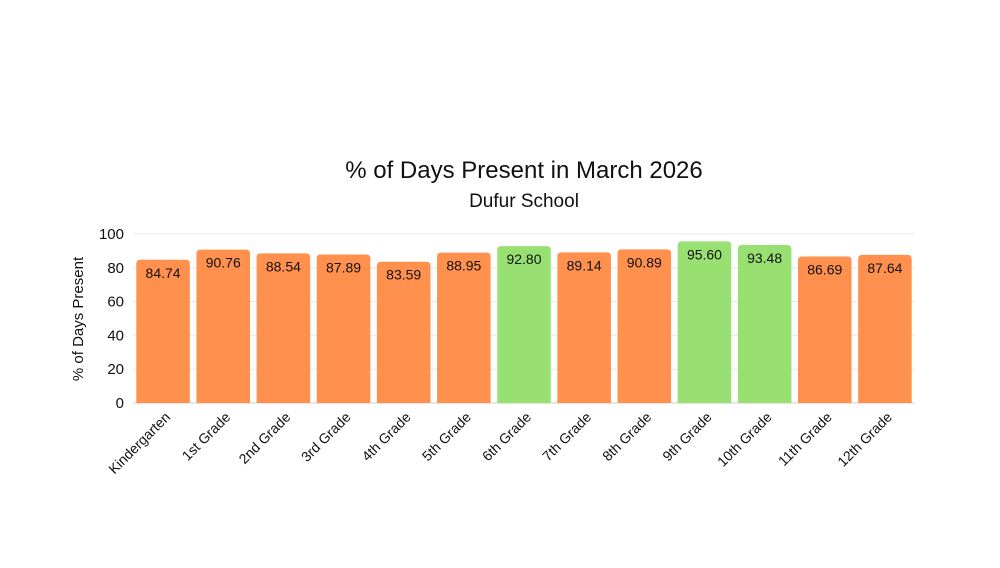 The image size is (1000, 568). Describe the element at coordinates (115, 369) in the screenshot. I see `y-tick-label: 20` at that location.